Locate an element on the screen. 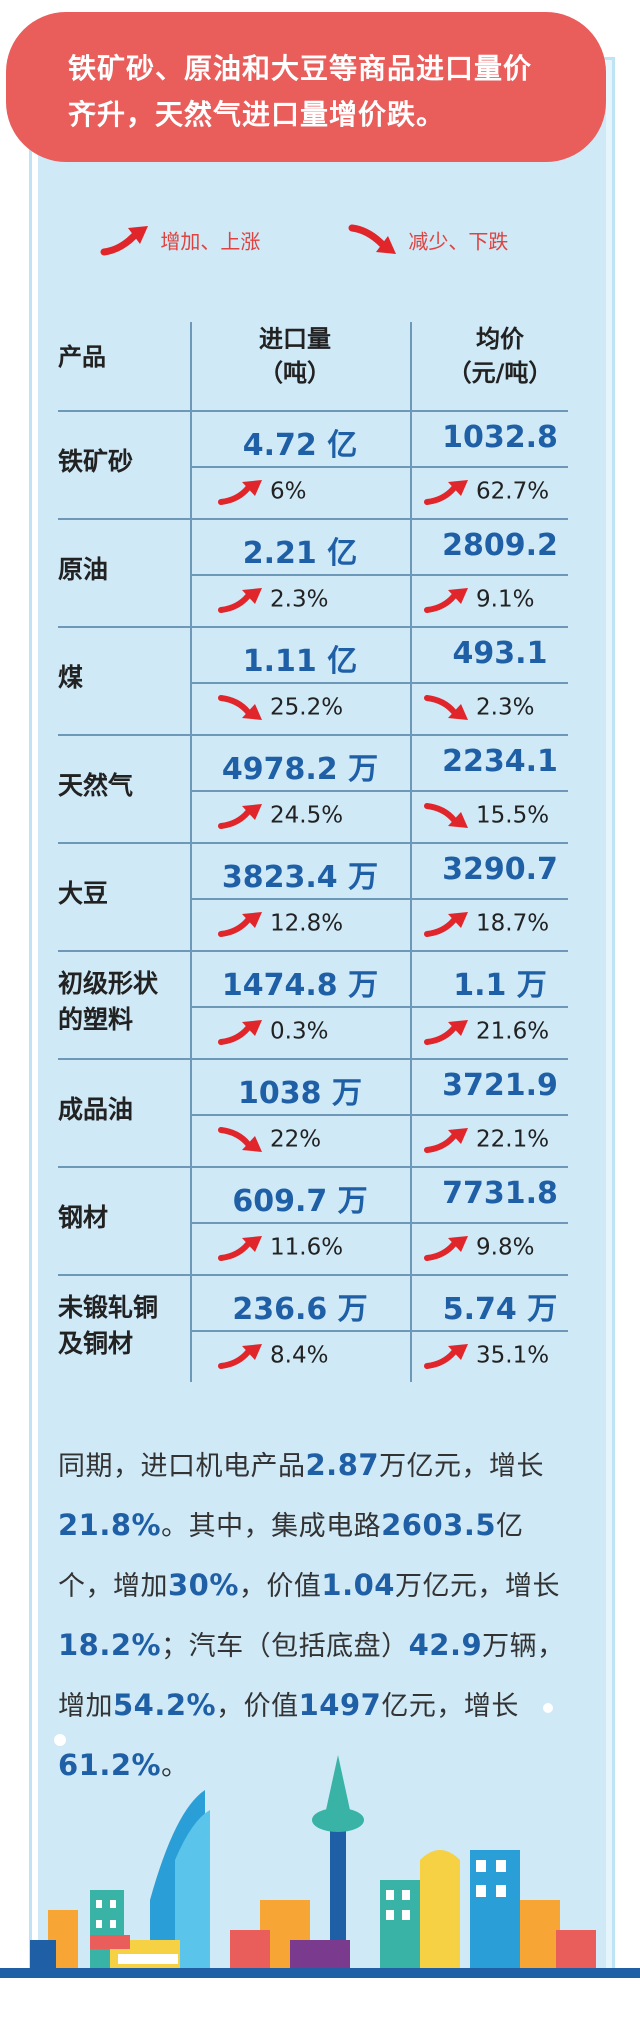  headline-line-2: 齐升，天然气进口量增价跌。 is located at coordinates (257, 114).